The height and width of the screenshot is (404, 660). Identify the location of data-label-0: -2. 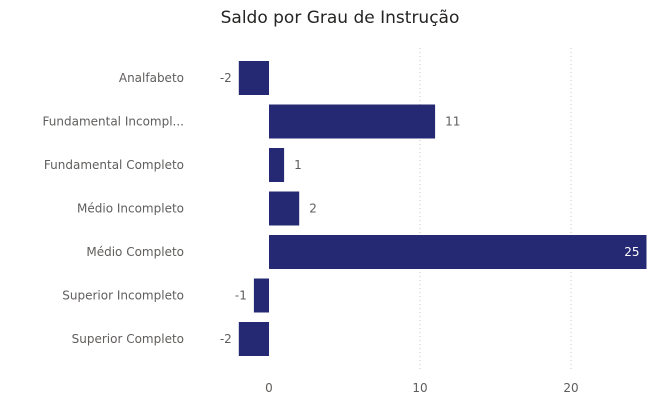
(226, 78).